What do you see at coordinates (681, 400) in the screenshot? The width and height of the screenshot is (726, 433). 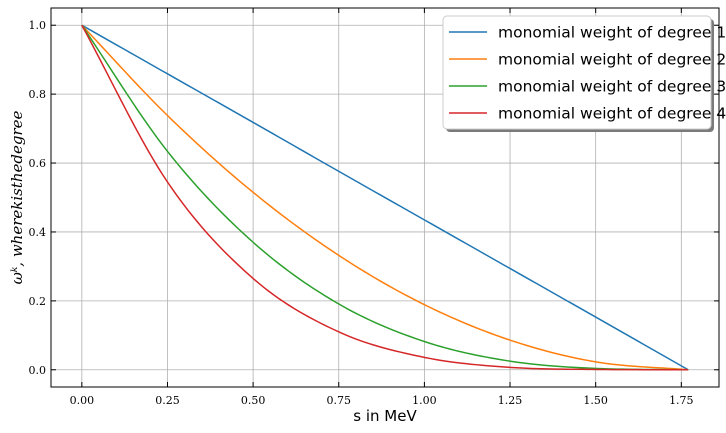 I see `x-tick-label: 1.75` at bounding box center [681, 400].